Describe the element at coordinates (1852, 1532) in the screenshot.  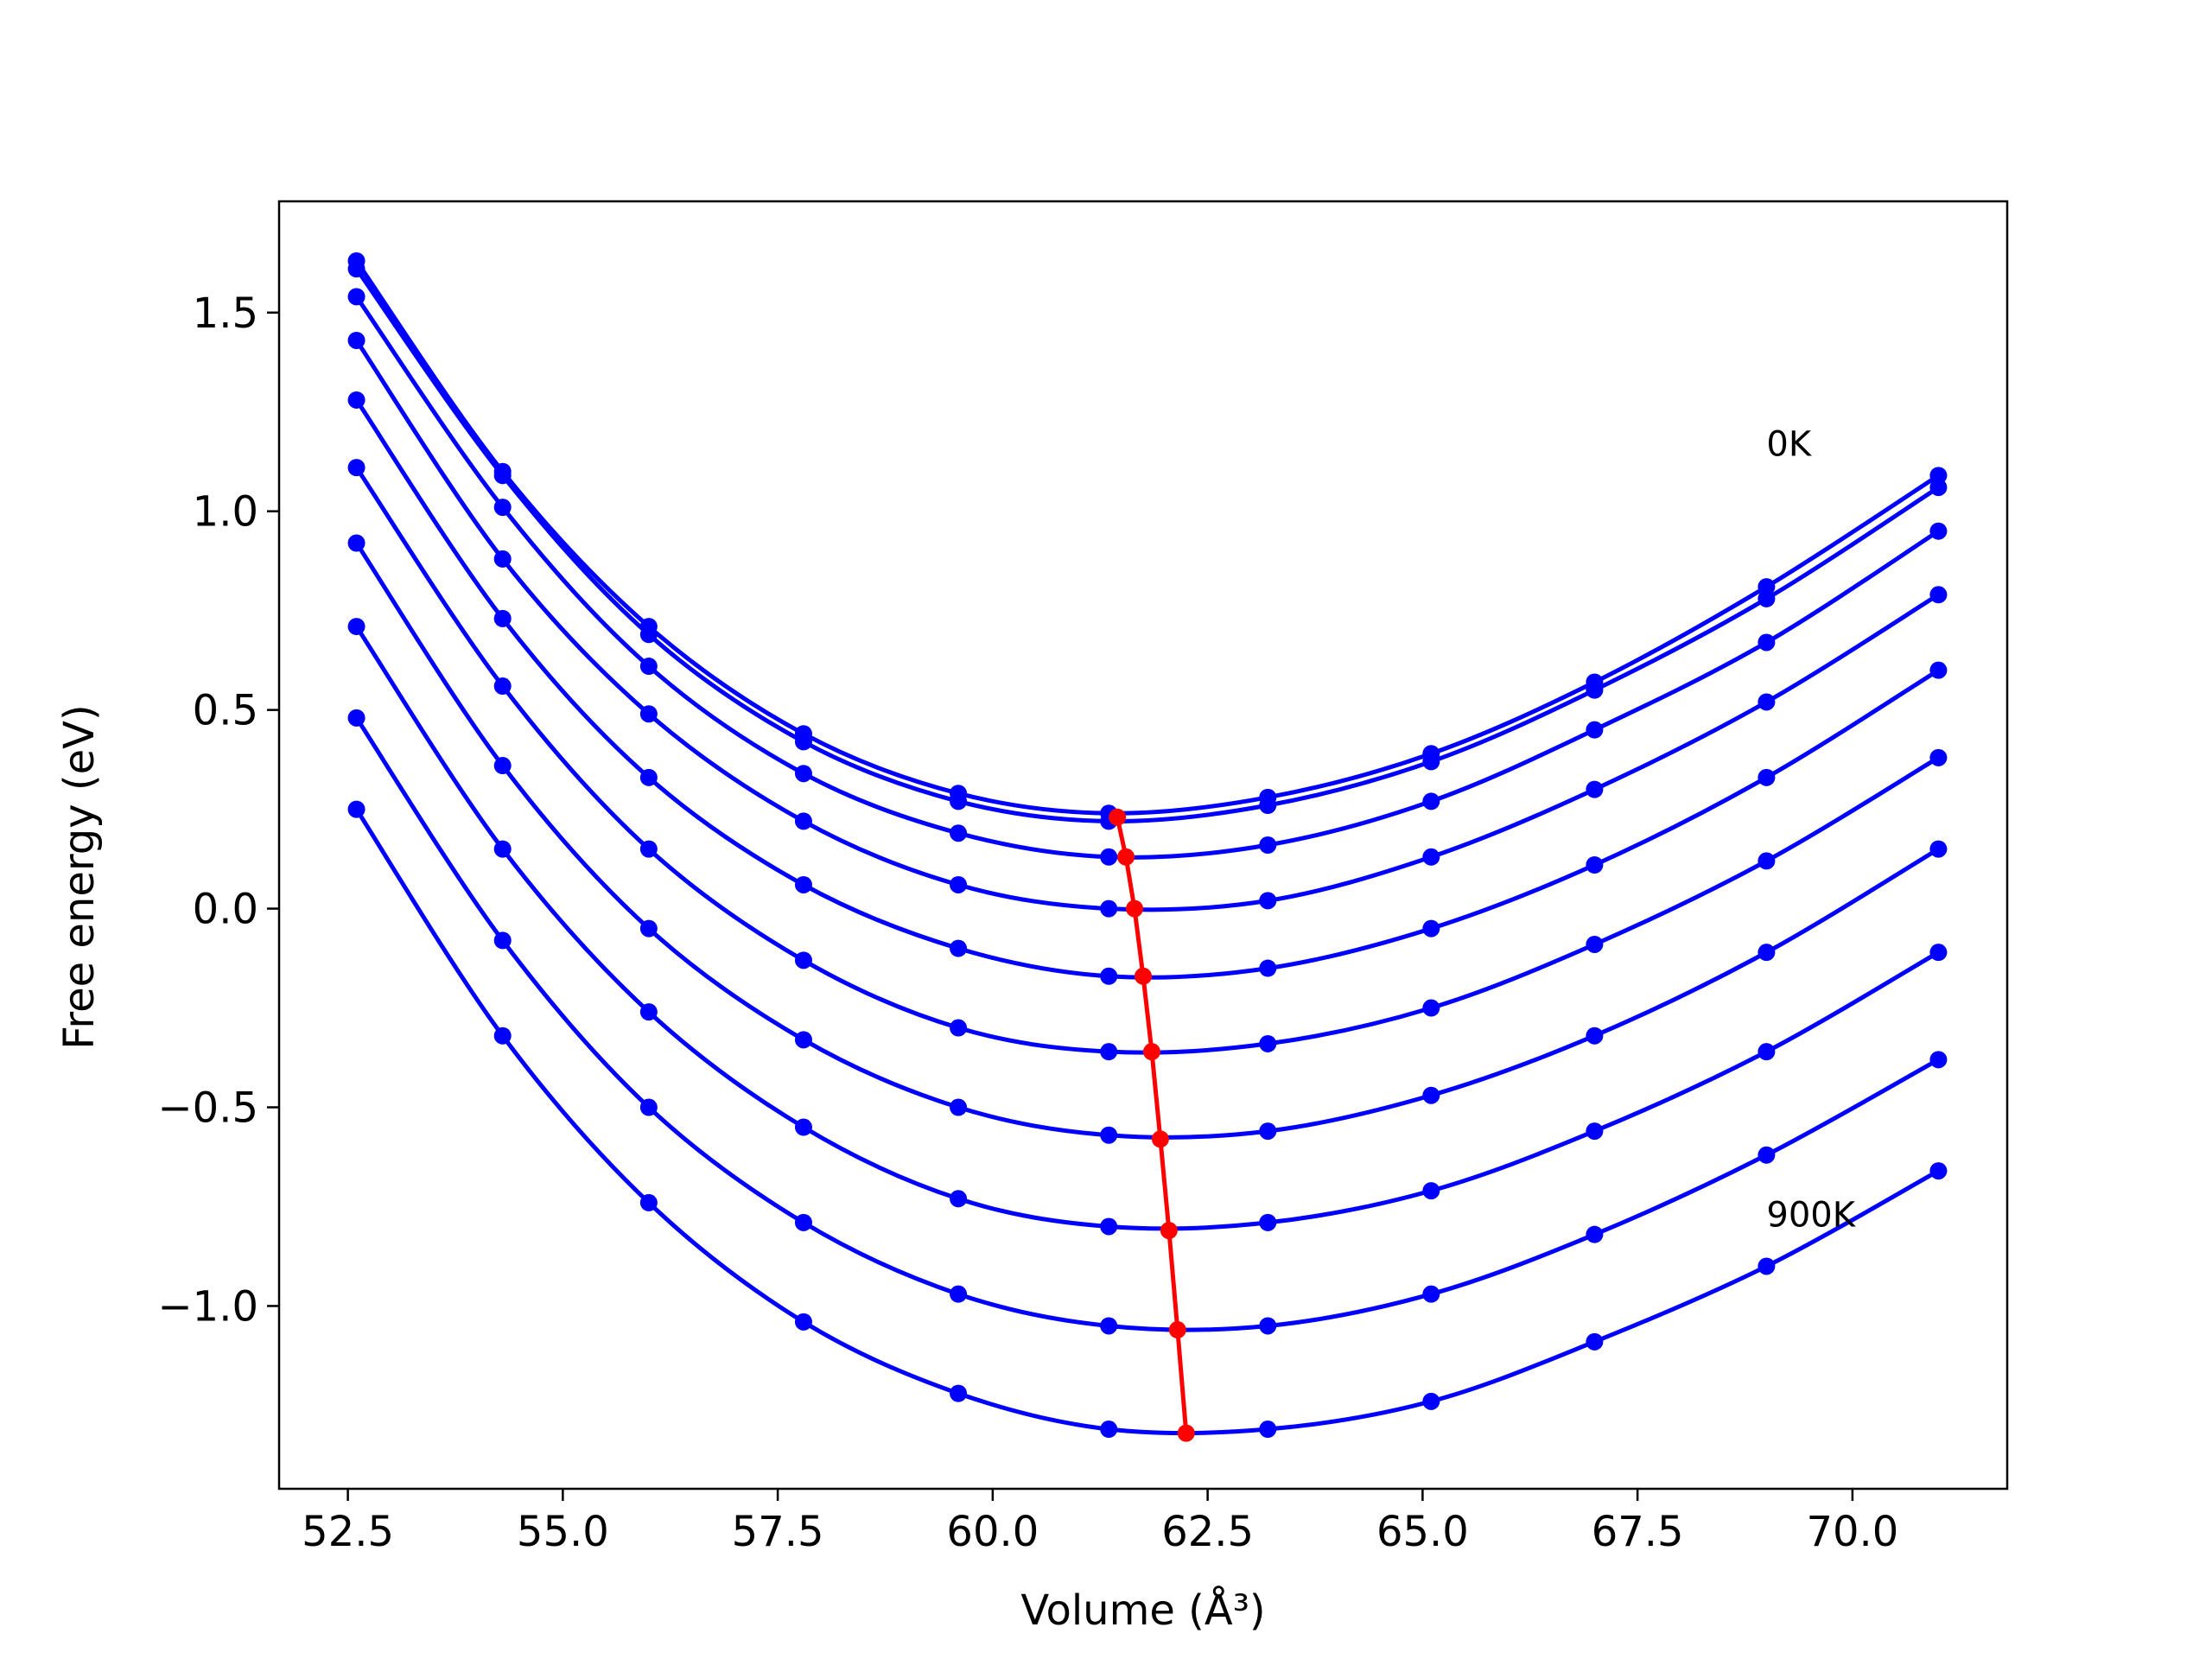
I see `x-tick-label-7: 70.0` at that location.